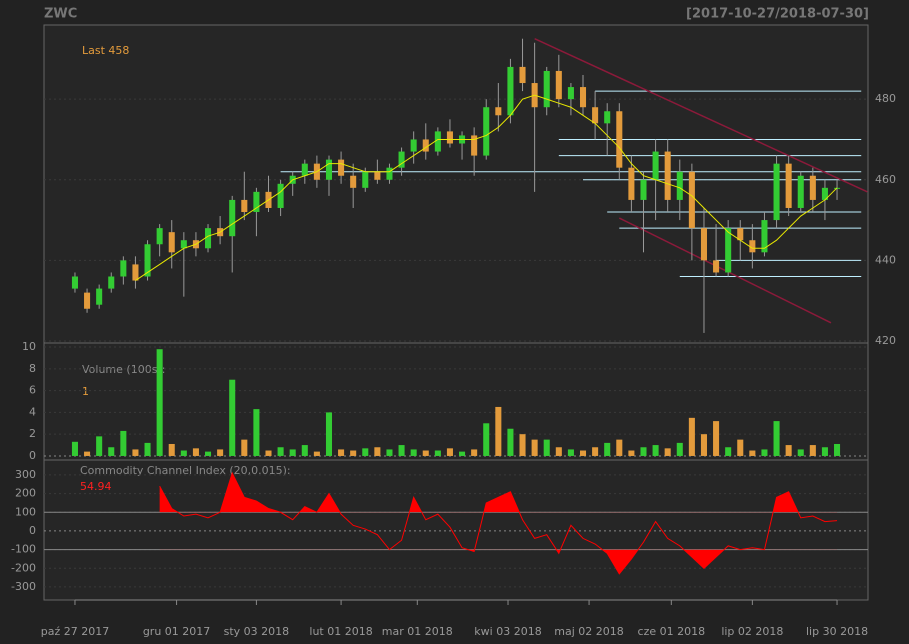 The width and height of the screenshot is (909, 644). I want to click on x-tick-label: lip 30 2018, so click(837, 631).